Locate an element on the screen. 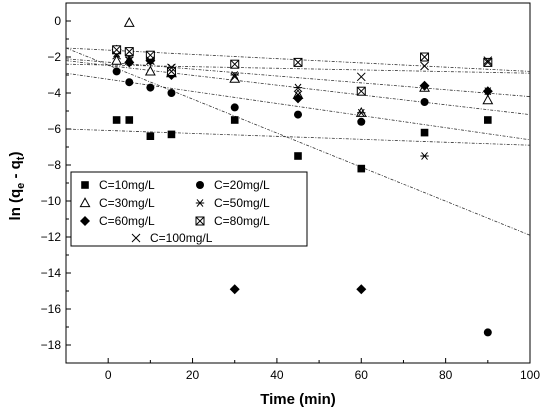 This screenshot has height=415, width=550. legend-label: C=20mg/L is located at coordinates (242, 185).